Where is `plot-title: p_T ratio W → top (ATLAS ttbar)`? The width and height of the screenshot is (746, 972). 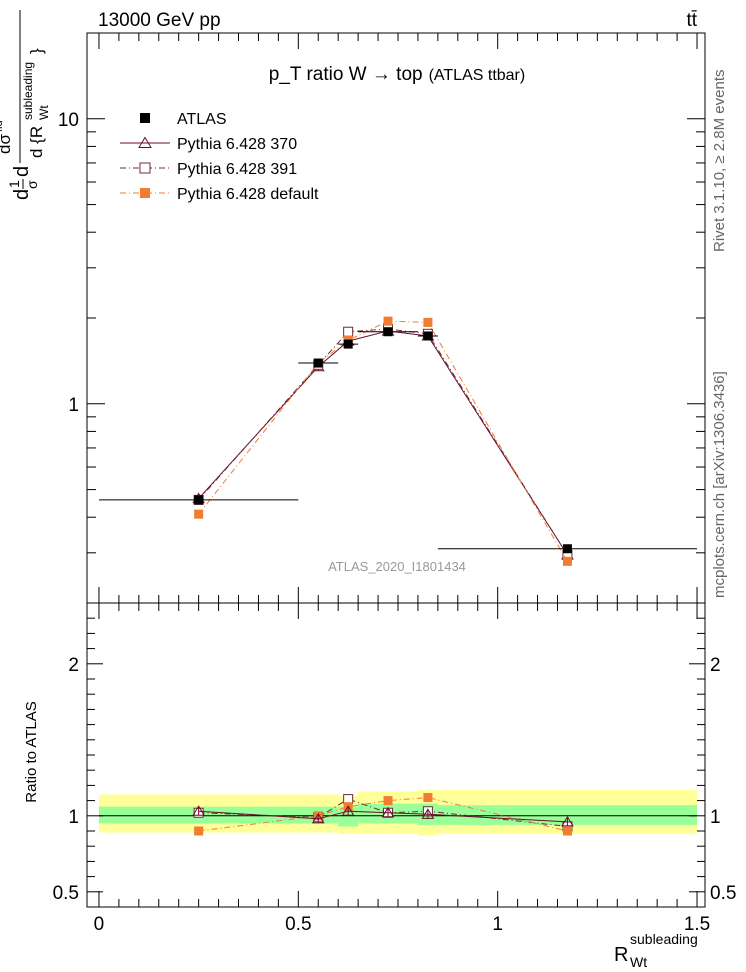
plot-title: p_T ratio W → top (ATLAS ttbar) is located at coordinates (397, 74).